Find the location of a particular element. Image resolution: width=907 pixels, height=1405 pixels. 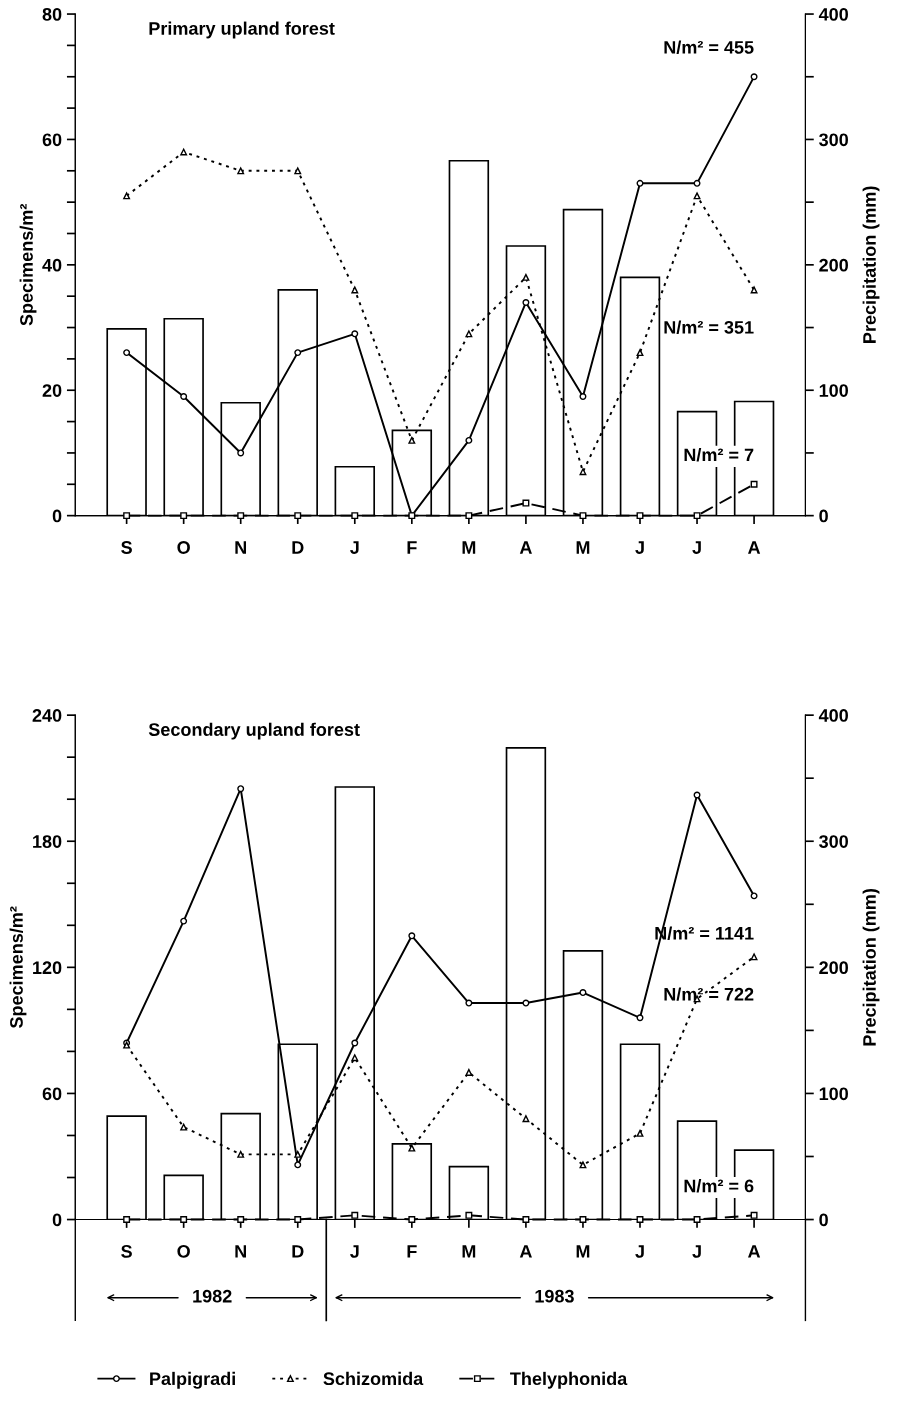

y-tick-label: 80 is located at coordinates (52, 14).